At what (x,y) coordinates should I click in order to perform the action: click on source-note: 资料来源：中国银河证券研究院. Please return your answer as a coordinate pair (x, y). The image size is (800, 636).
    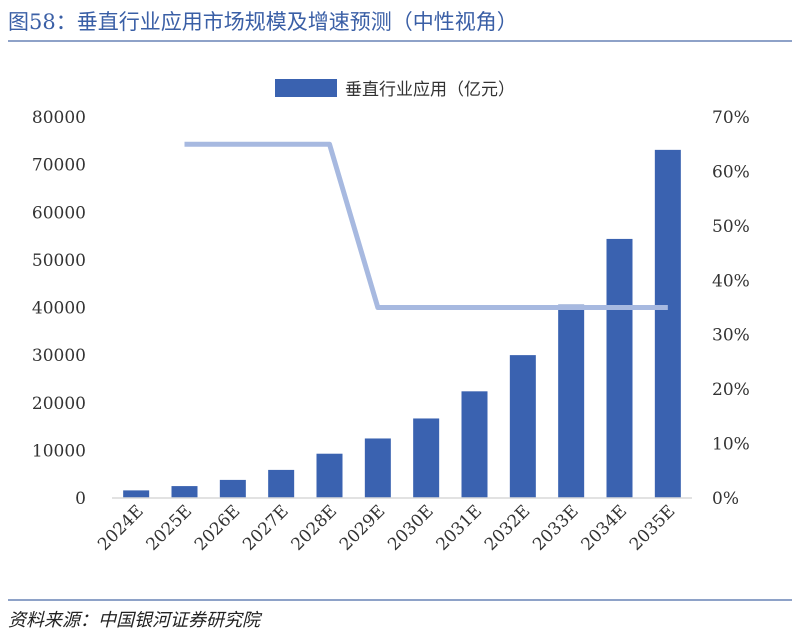
    Looking at the image, I should click on (134, 620).